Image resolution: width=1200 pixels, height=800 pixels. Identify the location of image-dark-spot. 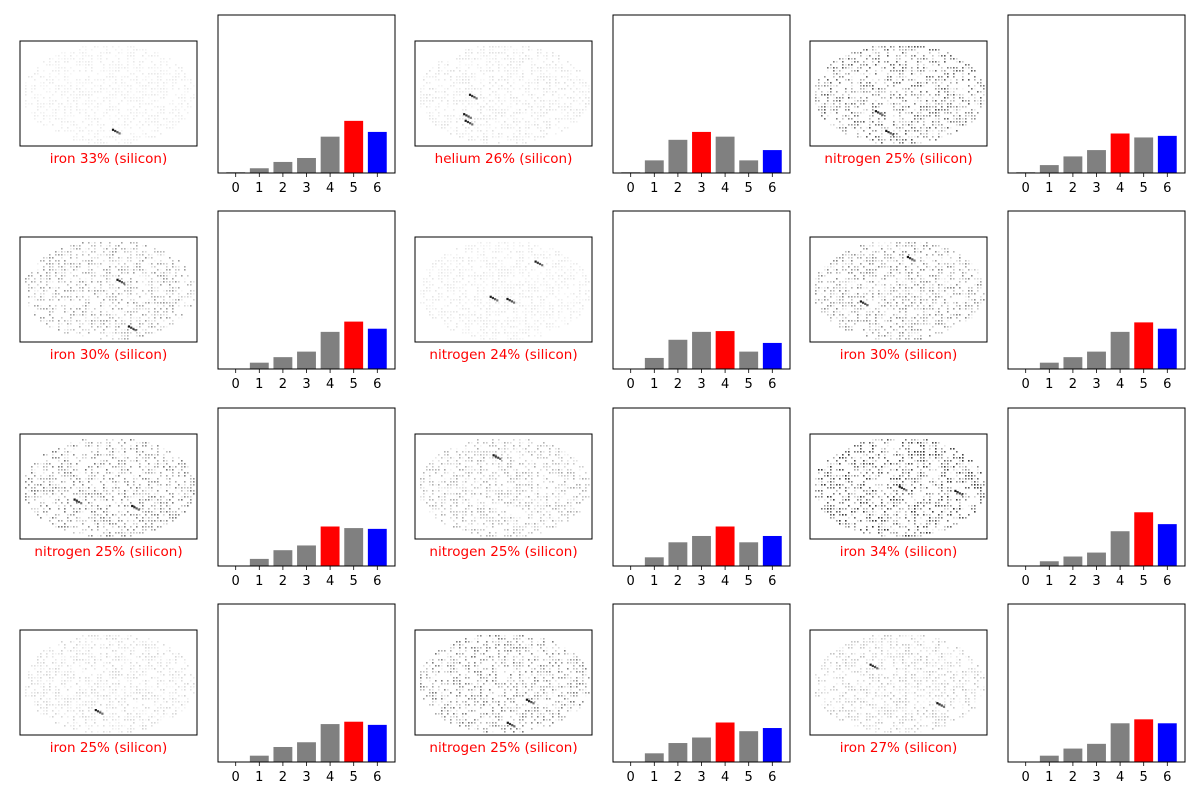
(472, 124).